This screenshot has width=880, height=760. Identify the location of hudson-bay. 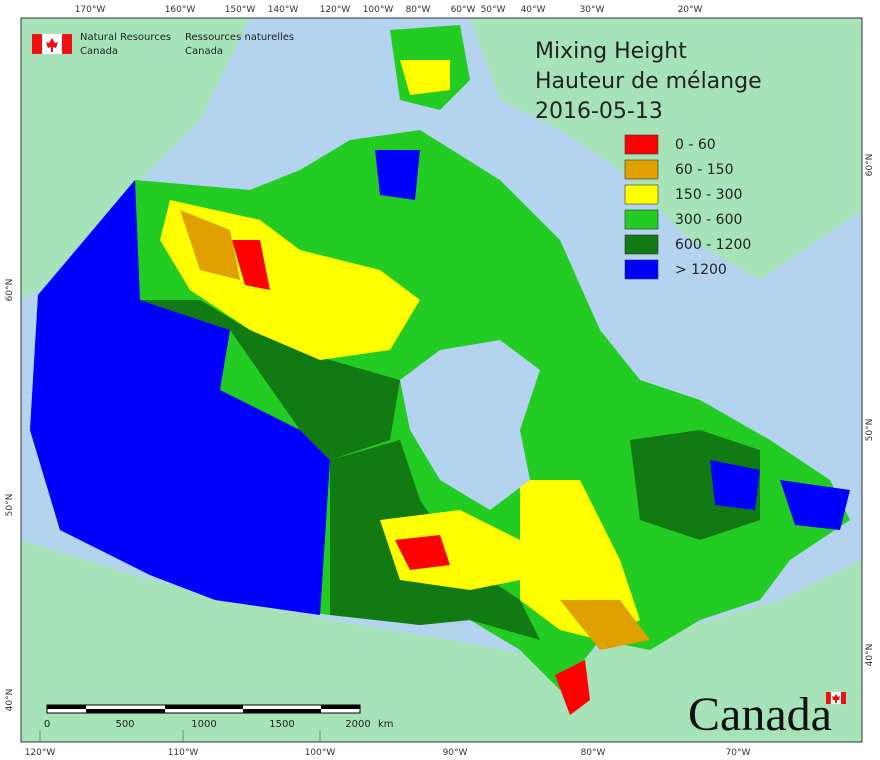
(470, 425).